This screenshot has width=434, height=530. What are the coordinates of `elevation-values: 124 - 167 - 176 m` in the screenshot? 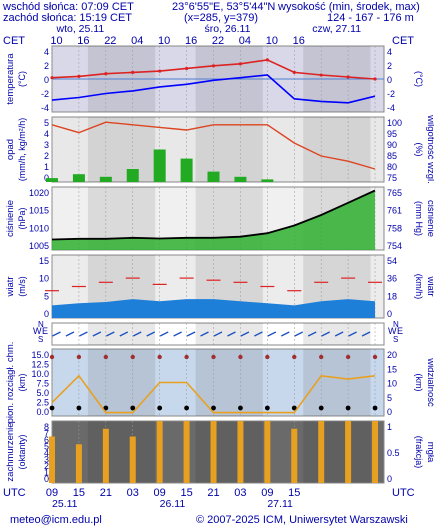 It's located at (370, 18).